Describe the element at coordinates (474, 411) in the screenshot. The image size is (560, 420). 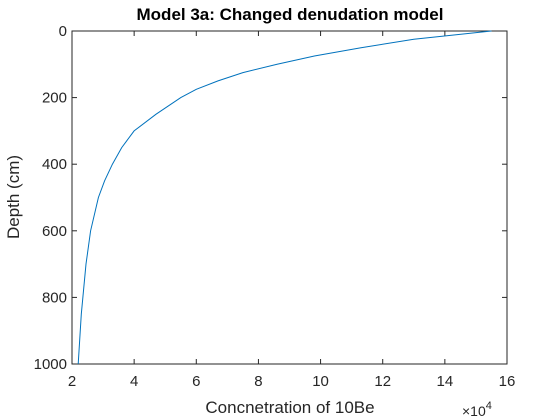
I see `x-axis-exponent-base: ×10` at that location.